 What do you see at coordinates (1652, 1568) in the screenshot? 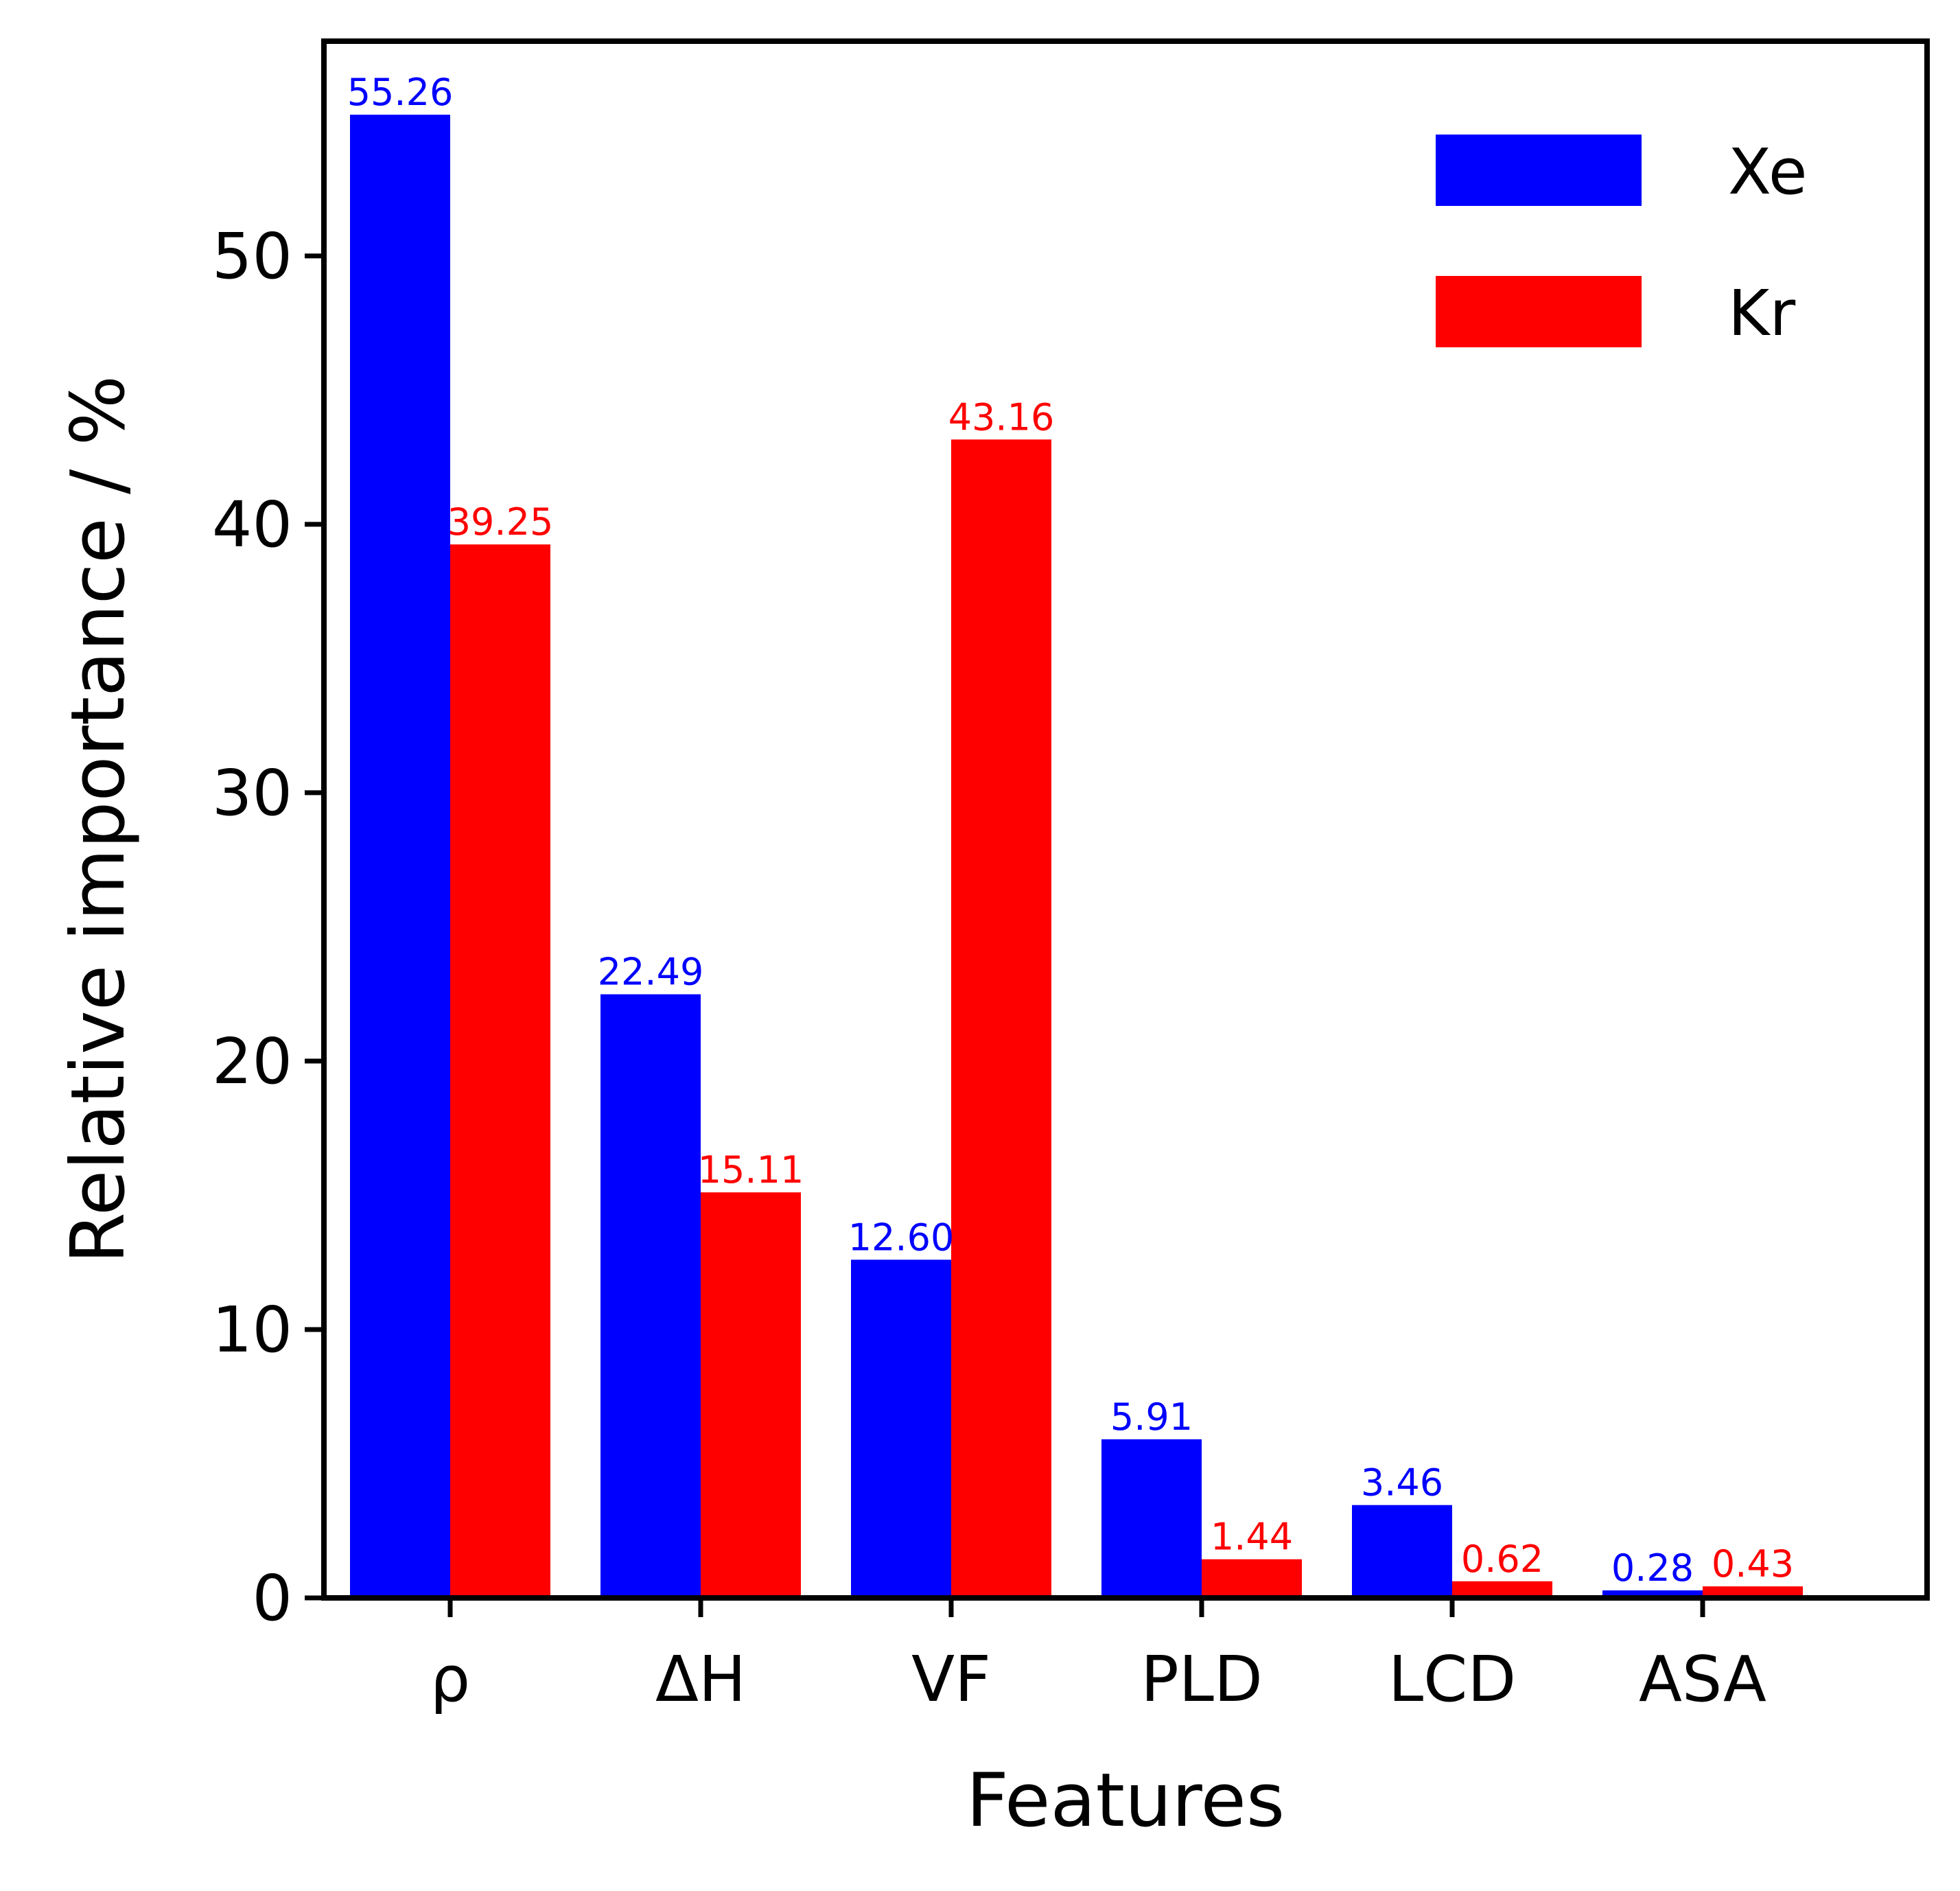
I see `data-label-xe-5: 0.28` at bounding box center [1652, 1568].